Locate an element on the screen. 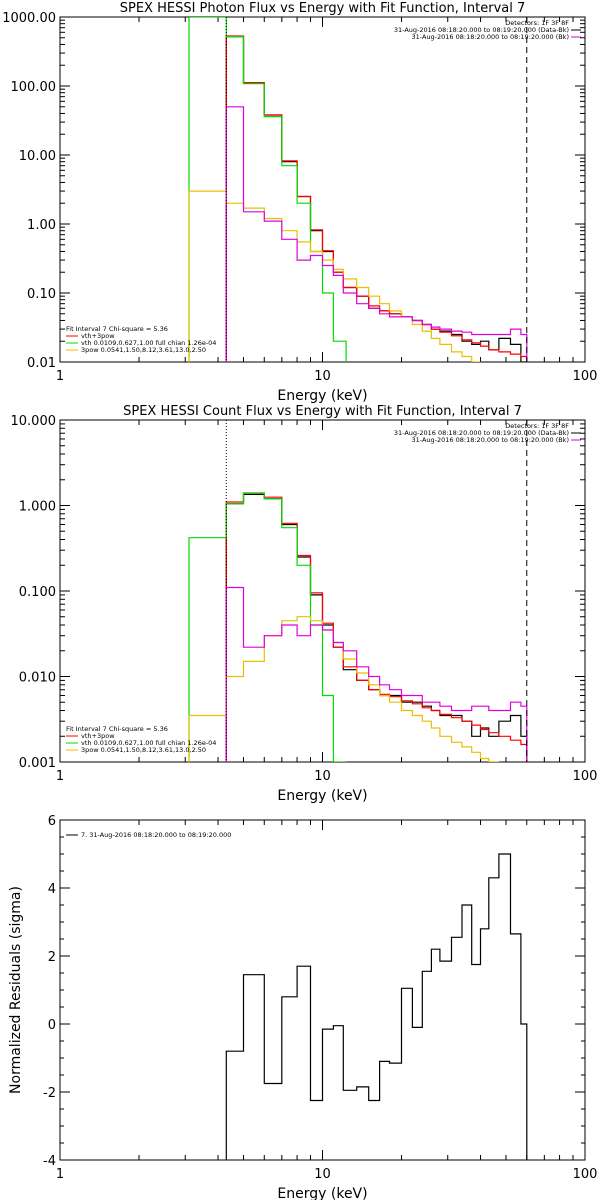 This screenshot has height=1200, width=600. y-tick-label: 4 is located at coordinates (52, 889).